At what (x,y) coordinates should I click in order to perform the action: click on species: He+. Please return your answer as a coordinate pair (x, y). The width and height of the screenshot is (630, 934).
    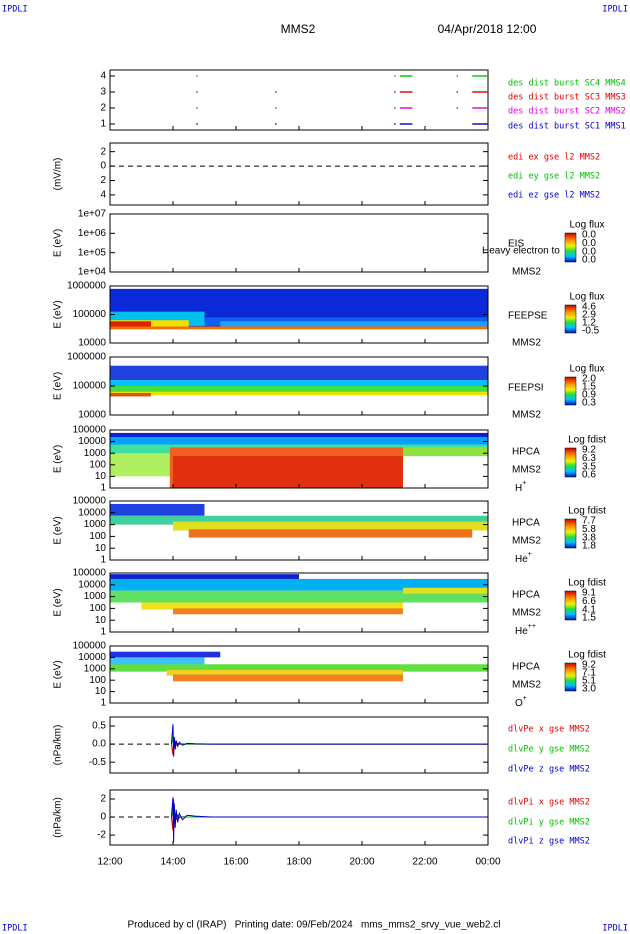
    Looking at the image, I should click on (523, 558).